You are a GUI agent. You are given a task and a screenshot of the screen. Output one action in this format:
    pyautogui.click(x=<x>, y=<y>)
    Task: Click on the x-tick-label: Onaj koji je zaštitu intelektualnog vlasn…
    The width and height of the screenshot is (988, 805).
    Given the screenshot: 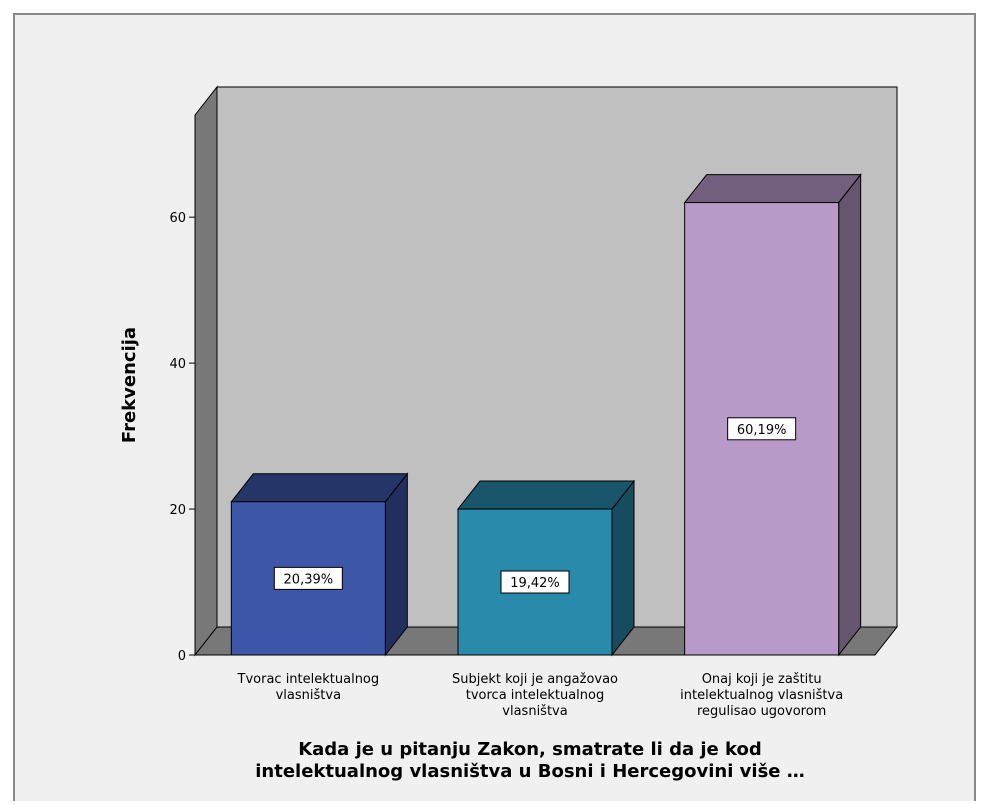 What is the action you would take?
    pyautogui.click(x=761, y=695)
    